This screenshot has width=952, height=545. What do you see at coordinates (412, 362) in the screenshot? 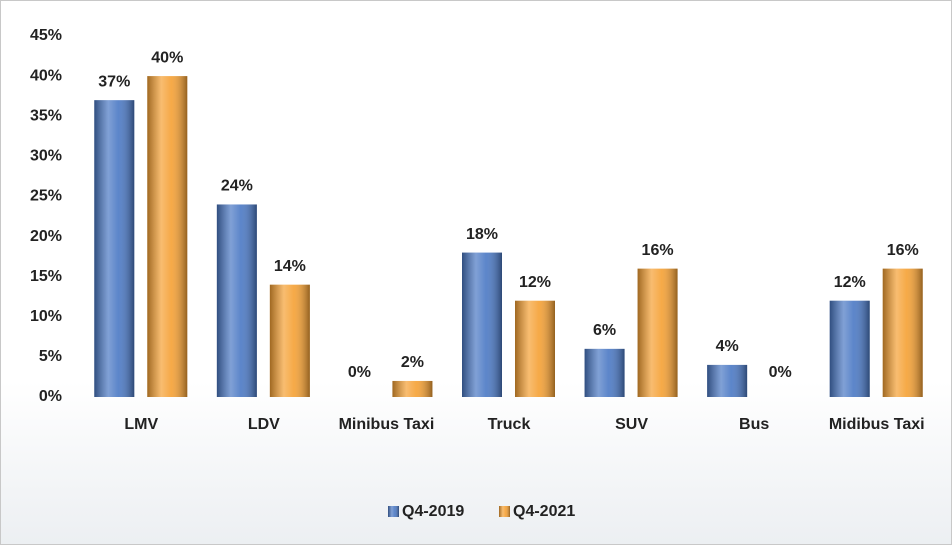
I see `data-label: 2%` at bounding box center [412, 362].